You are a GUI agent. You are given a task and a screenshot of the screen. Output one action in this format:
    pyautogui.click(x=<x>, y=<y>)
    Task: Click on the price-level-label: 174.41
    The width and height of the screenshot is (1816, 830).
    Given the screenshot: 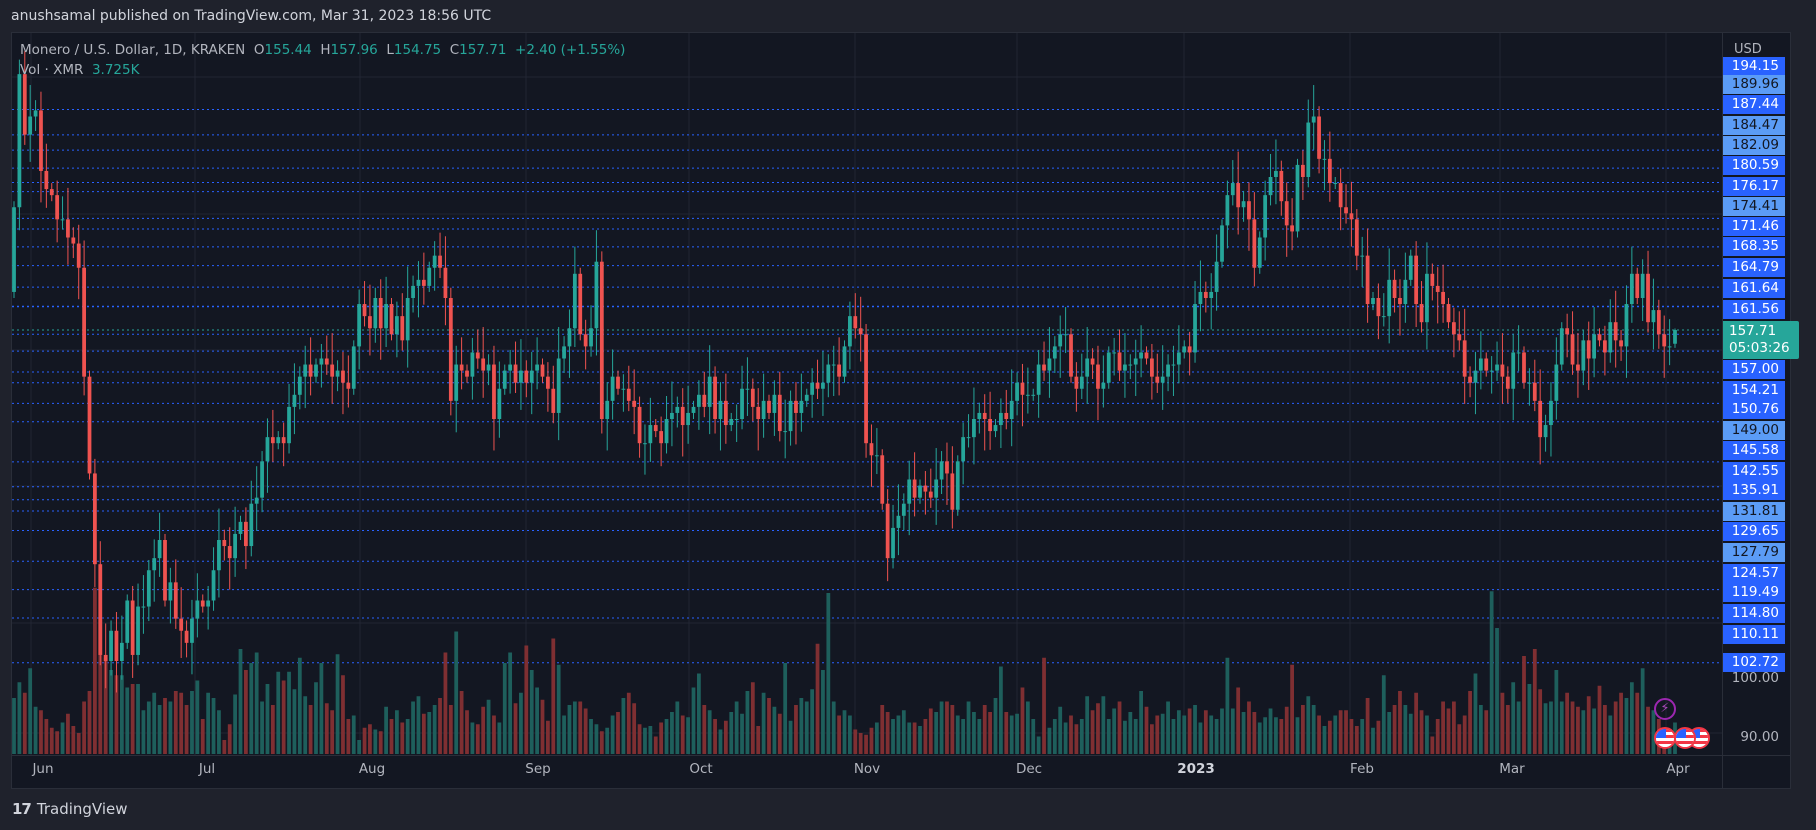 What is the action you would take?
    pyautogui.click(x=1754, y=206)
    